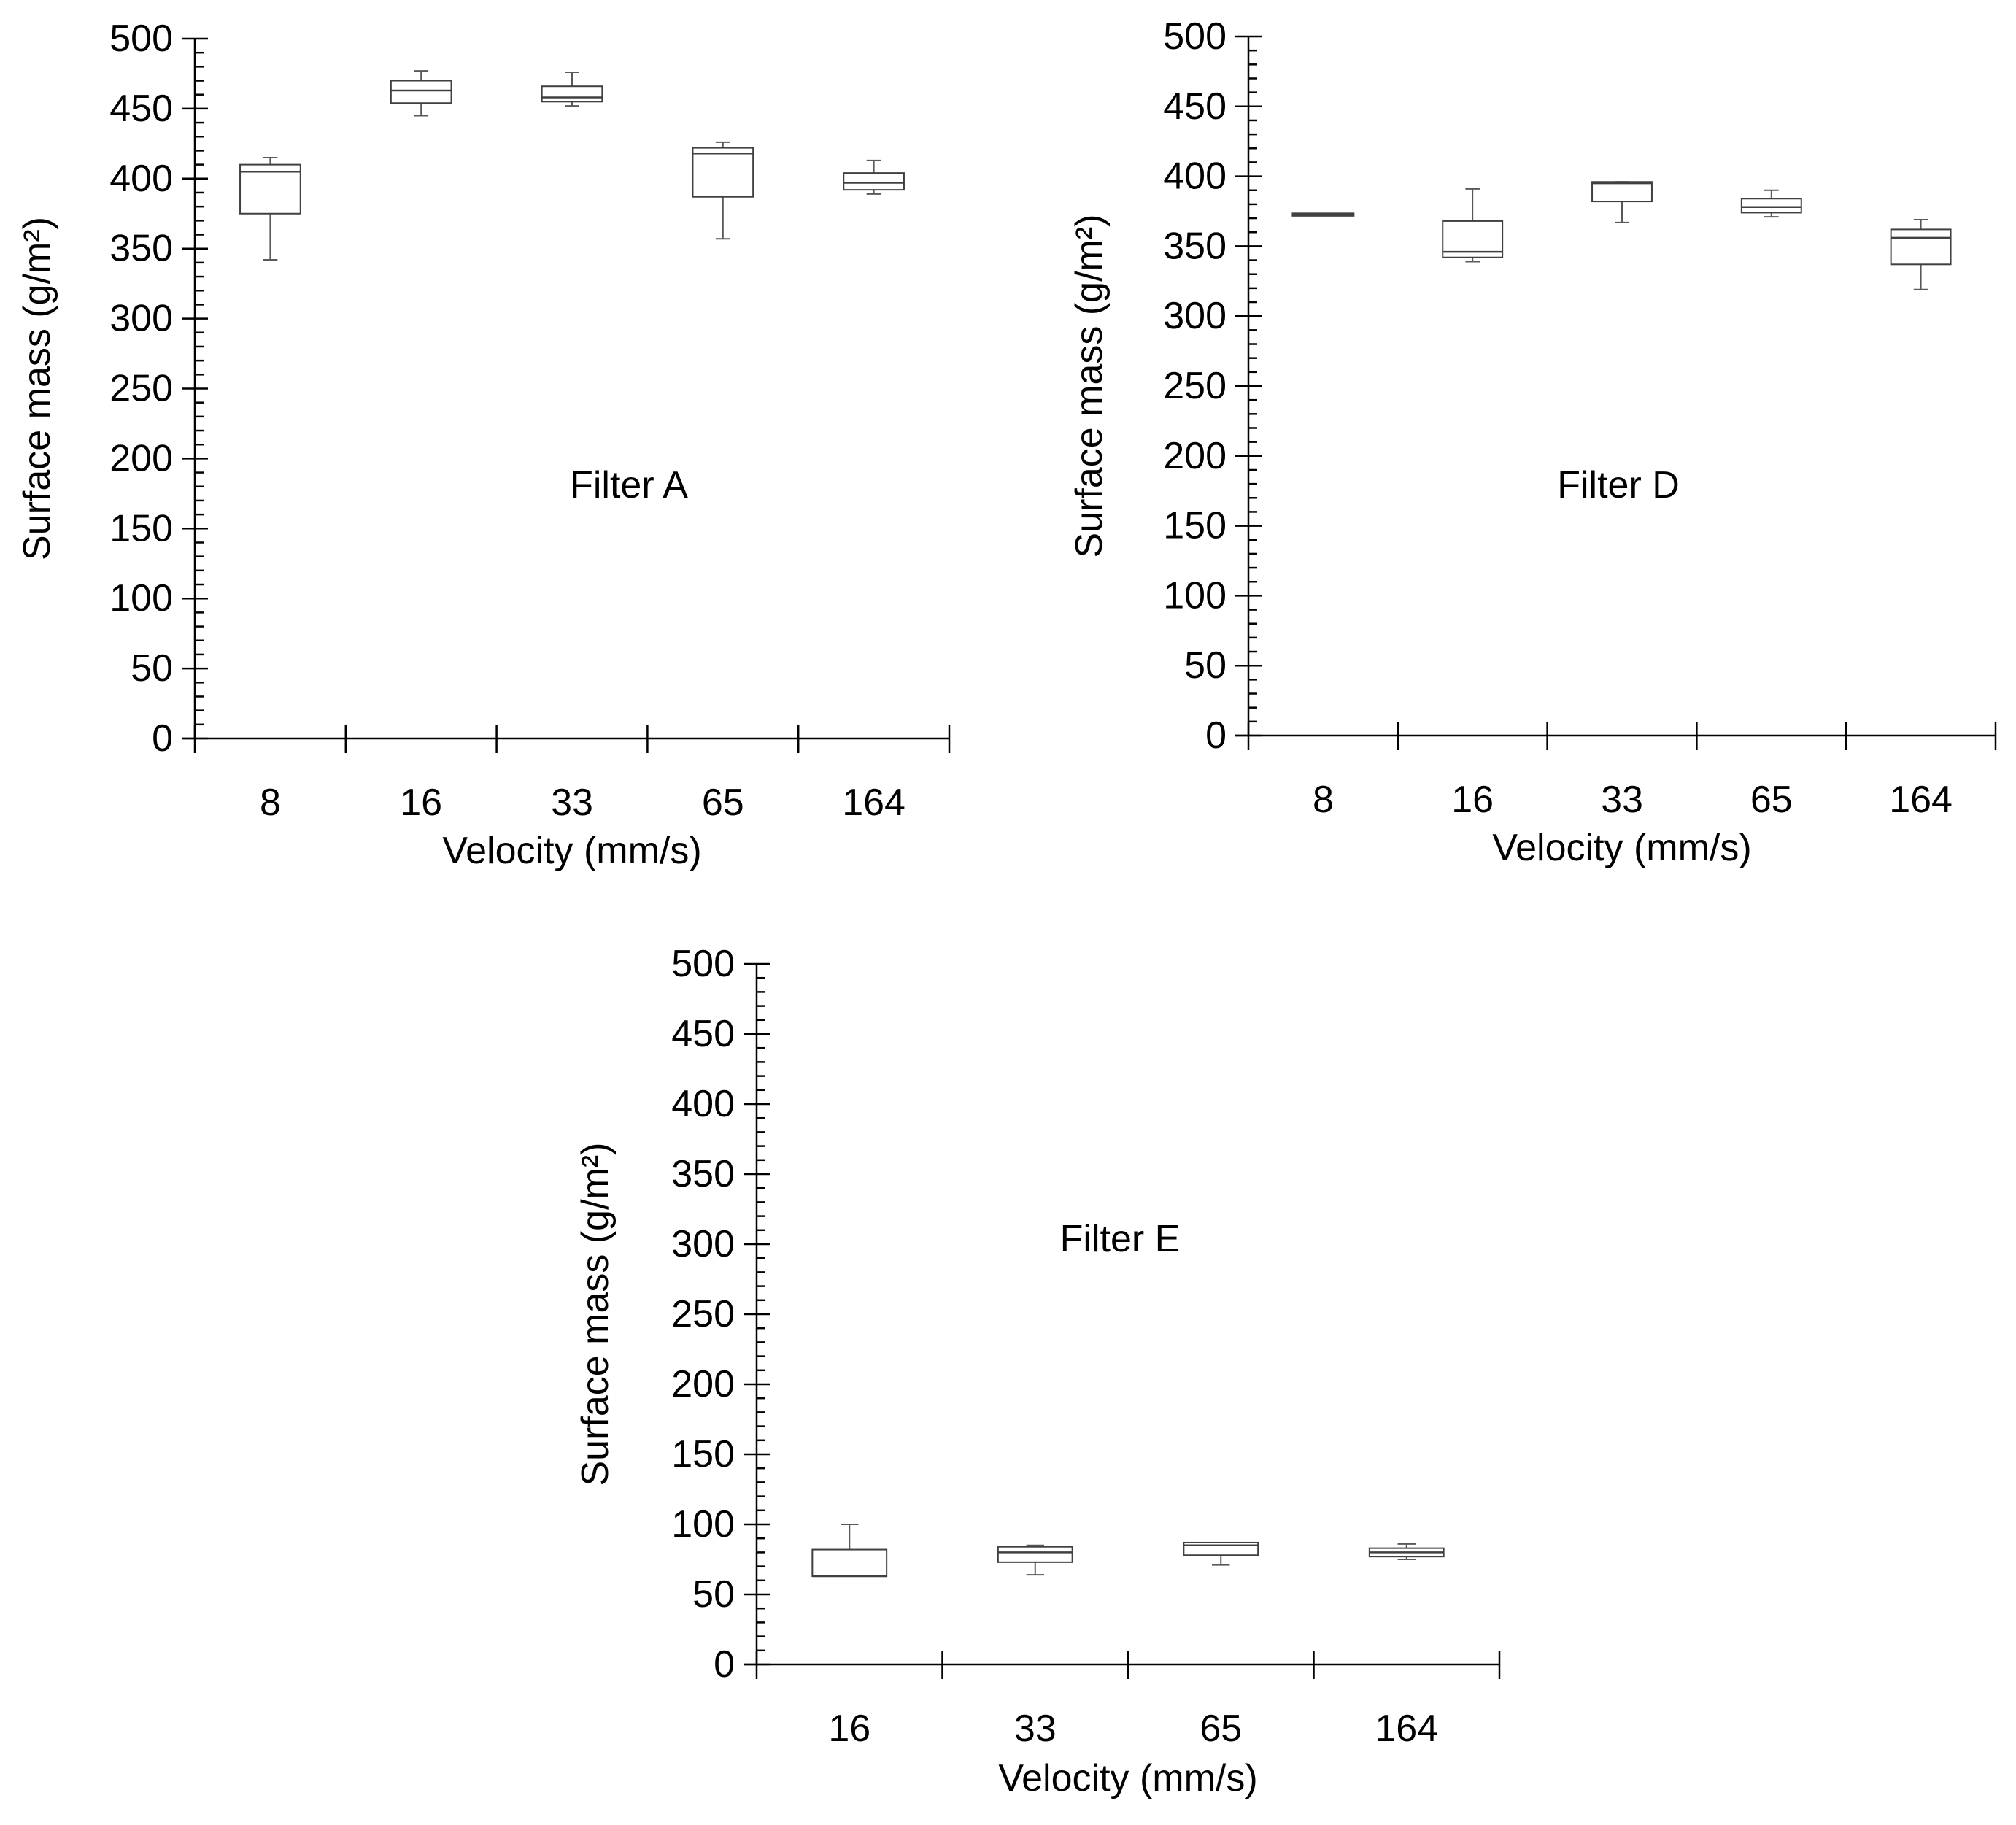  What do you see at coordinates (629, 485) in the screenshot?
I see `panel-title: Filter A` at bounding box center [629, 485].